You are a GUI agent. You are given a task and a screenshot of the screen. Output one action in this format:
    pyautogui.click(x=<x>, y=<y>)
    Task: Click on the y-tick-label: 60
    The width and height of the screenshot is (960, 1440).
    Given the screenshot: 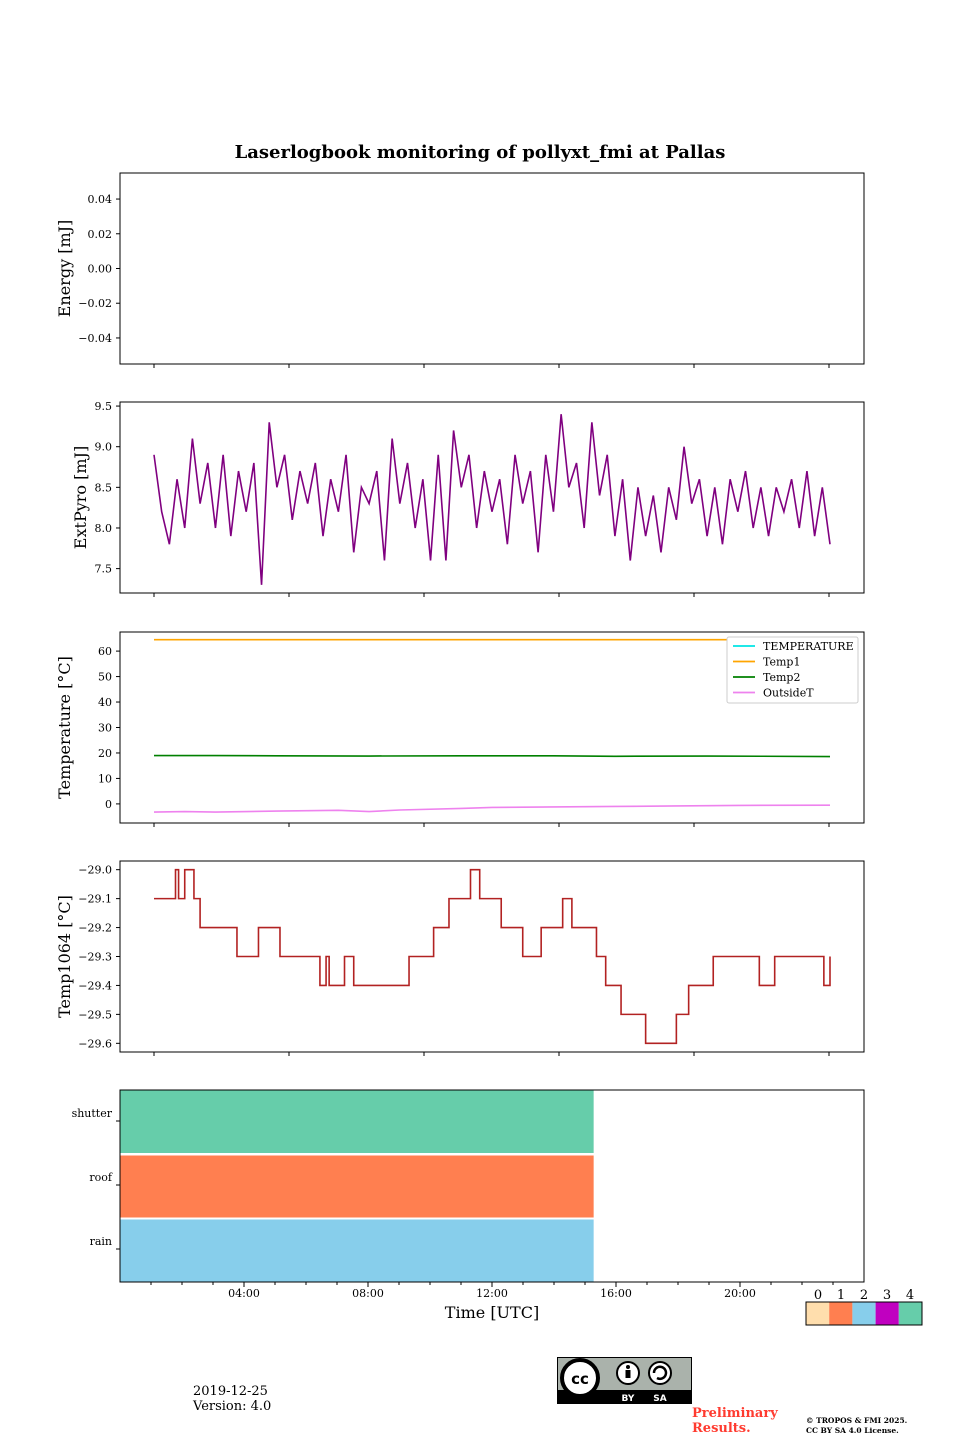 What is the action you would take?
    pyautogui.click(x=105, y=651)
    